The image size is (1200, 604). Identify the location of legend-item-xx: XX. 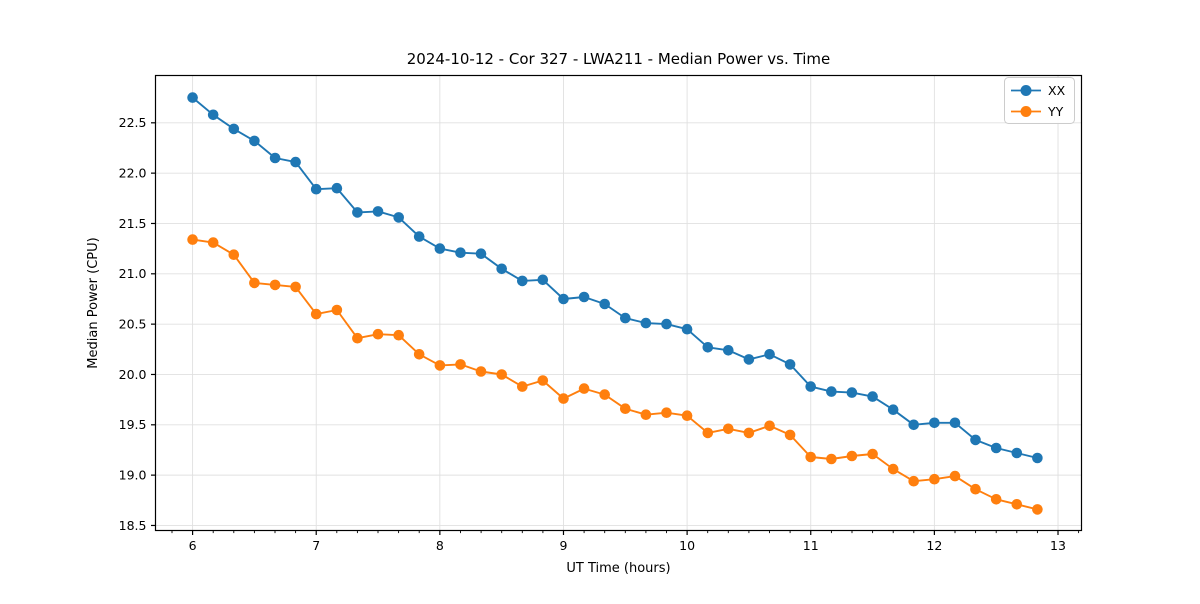
(1038, 90).